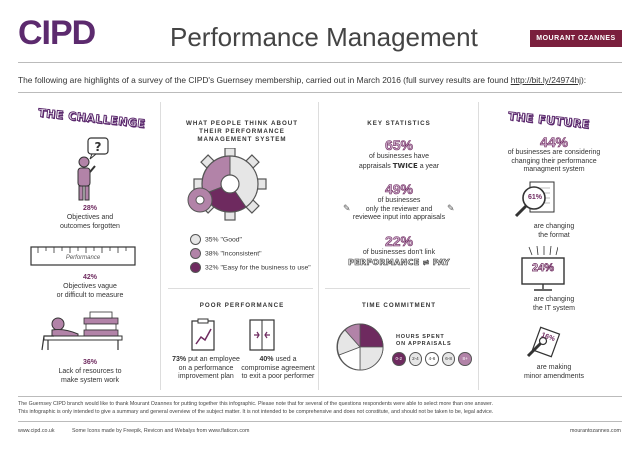  Describe the element at coordinates (554, 169) in the screenshot. I see `future-44-line3: managment system` at that location.